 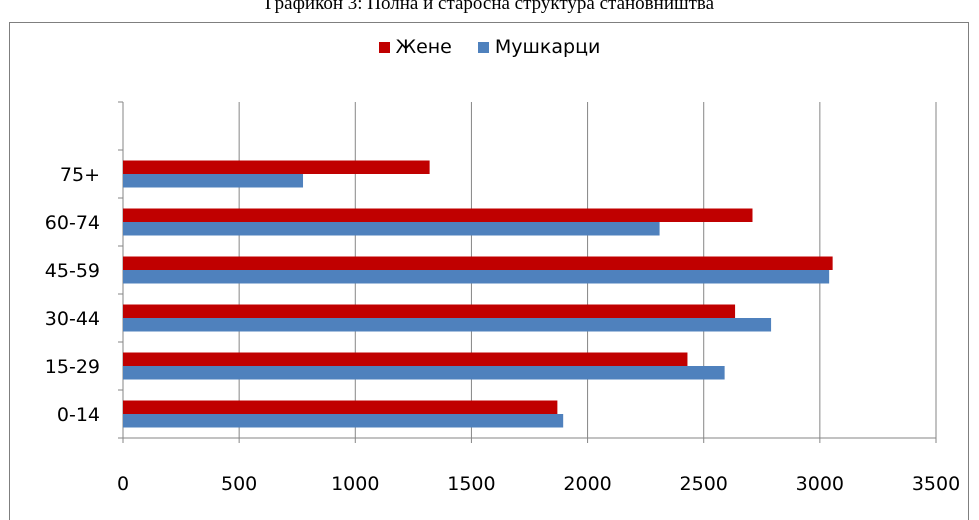 What do you see at coordinates (355, 484) in the screenshot?
I see `x-tick-label: 1000` at bounding box center [355, 484].